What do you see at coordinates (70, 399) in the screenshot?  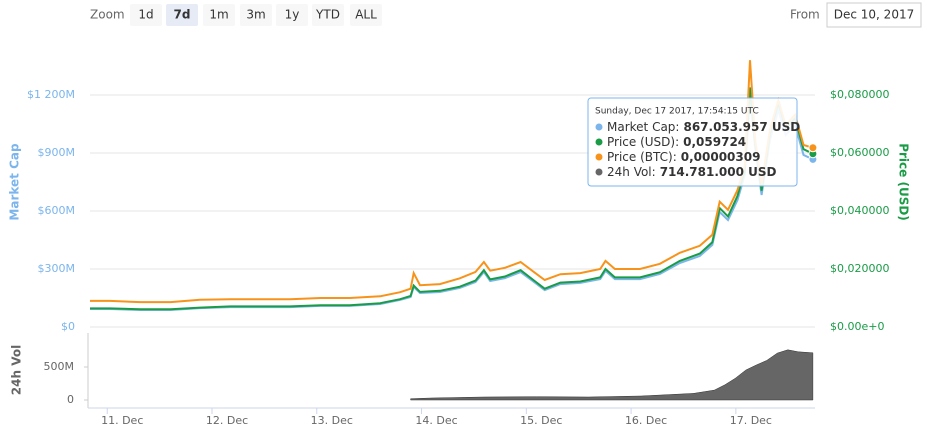 I see `y-tick-label: 0` at bounding box center [70, 399].